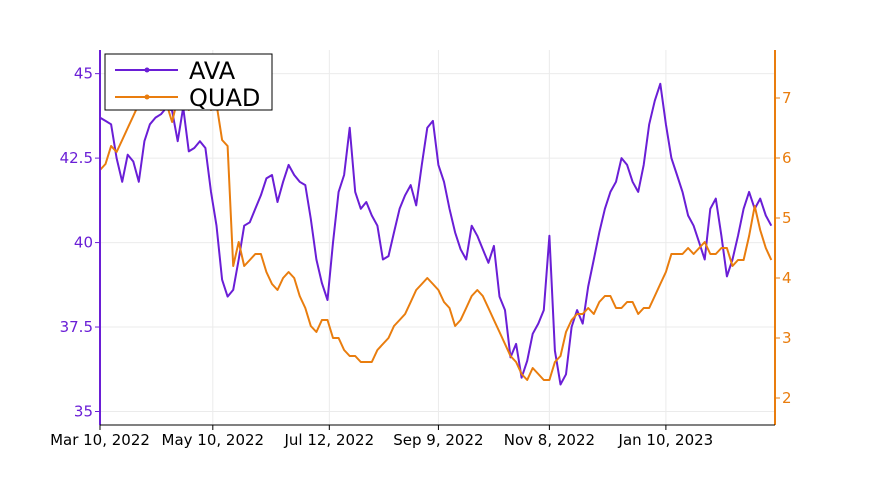 The image size is (875, 486). What do you see at coordinates (328, 440) in the screenshot?
I see `x-tick-label: Jul 12, 2022` at bounding box center [328, 440].